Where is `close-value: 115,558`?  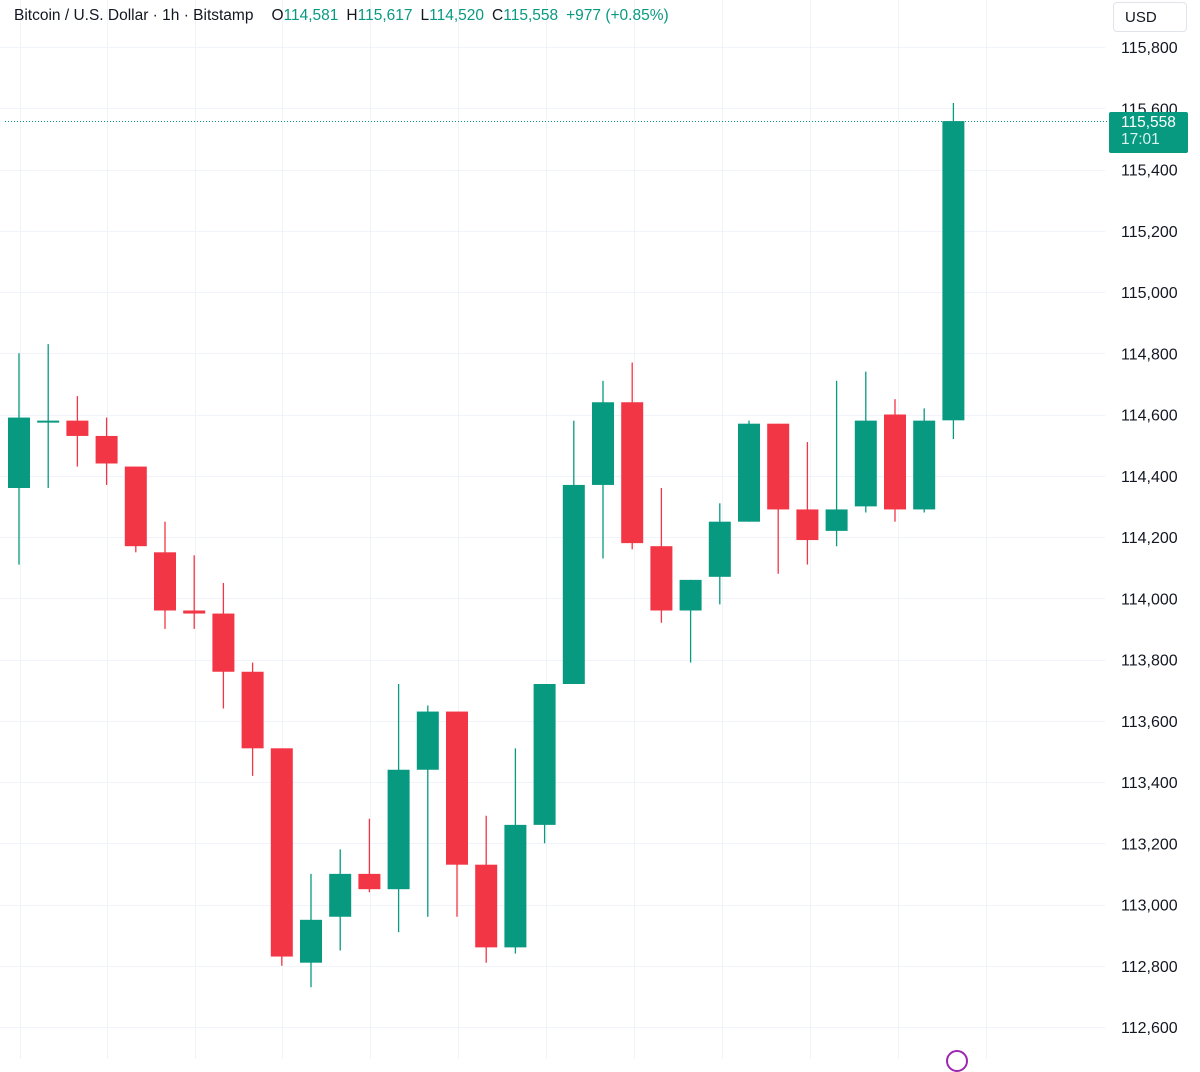 close-value: 115,558 is located at coordinates (531, 15).